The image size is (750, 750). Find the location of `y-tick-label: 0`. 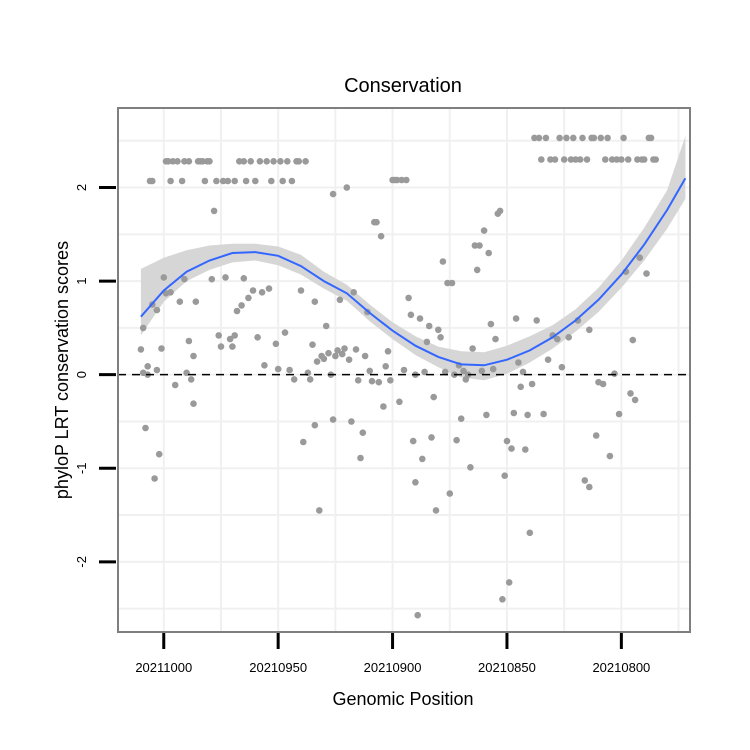

y-tick-label: 0 is located at coordinates (81, 374).